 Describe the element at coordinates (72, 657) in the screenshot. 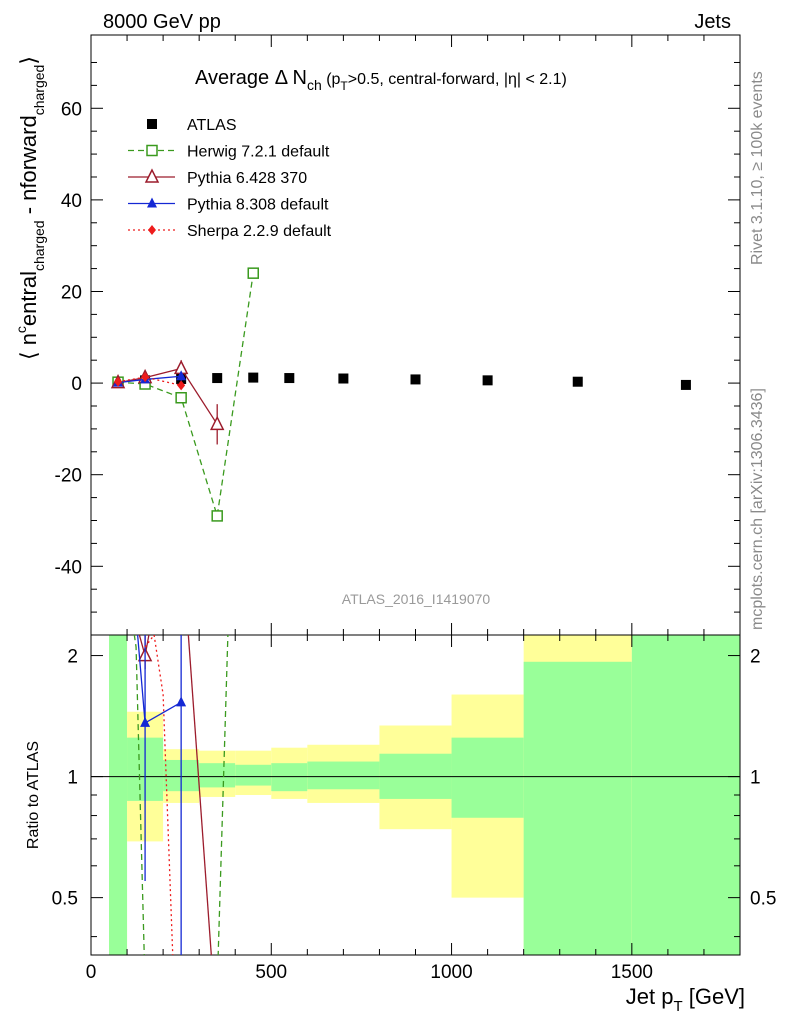

I see `ratio-y-tick-label: 2` at that location.